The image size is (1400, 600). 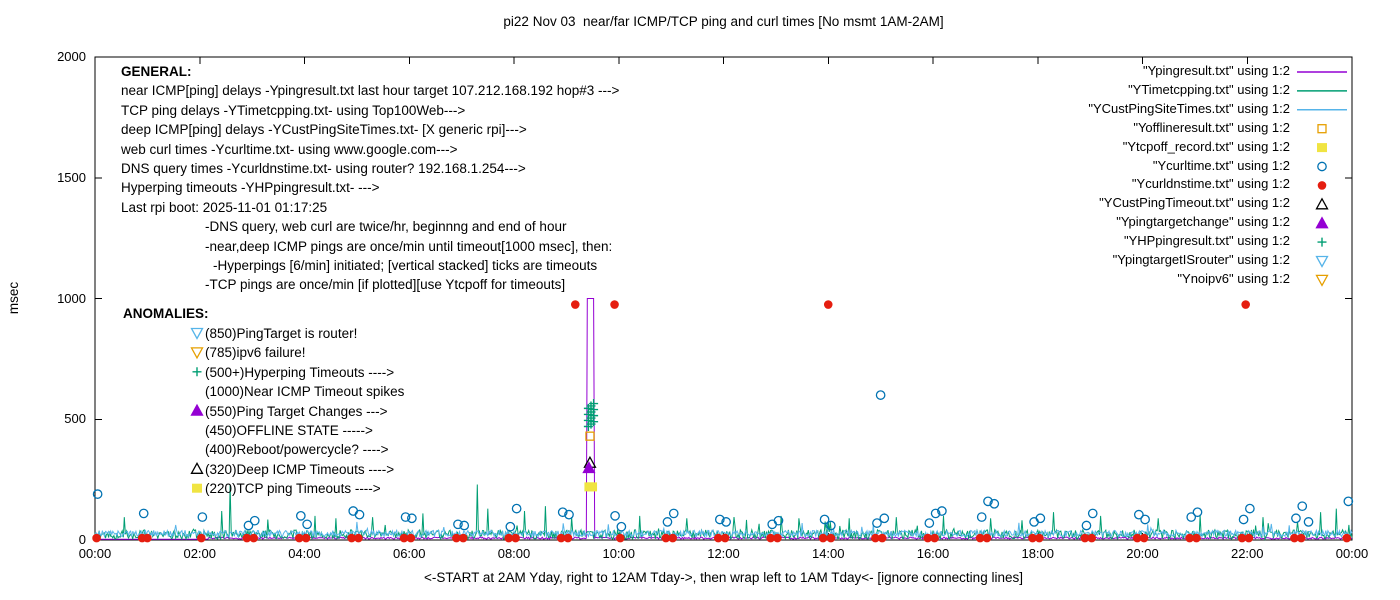 I want to click on anomaly-marker-triangle-up-open, so click(x=197, y=467).